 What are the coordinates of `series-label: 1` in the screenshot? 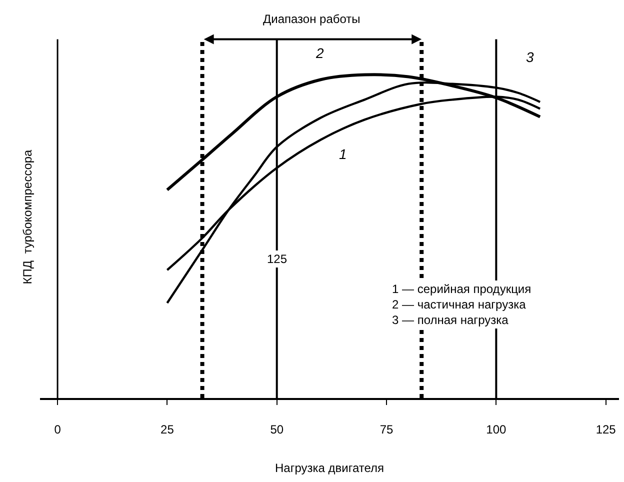 It's located at (343, 154).